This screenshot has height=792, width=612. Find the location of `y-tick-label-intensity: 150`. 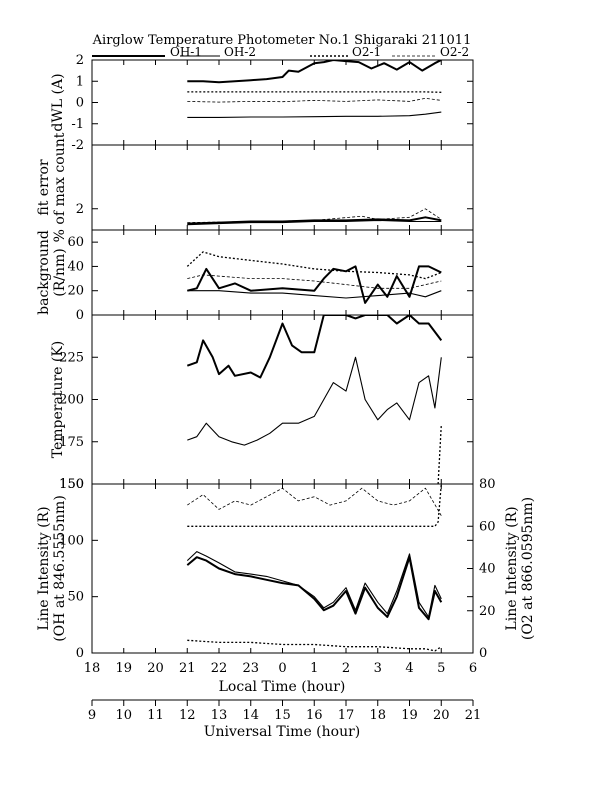

y-tick-label-intensity: 150 is located at coordinates (71, 484).